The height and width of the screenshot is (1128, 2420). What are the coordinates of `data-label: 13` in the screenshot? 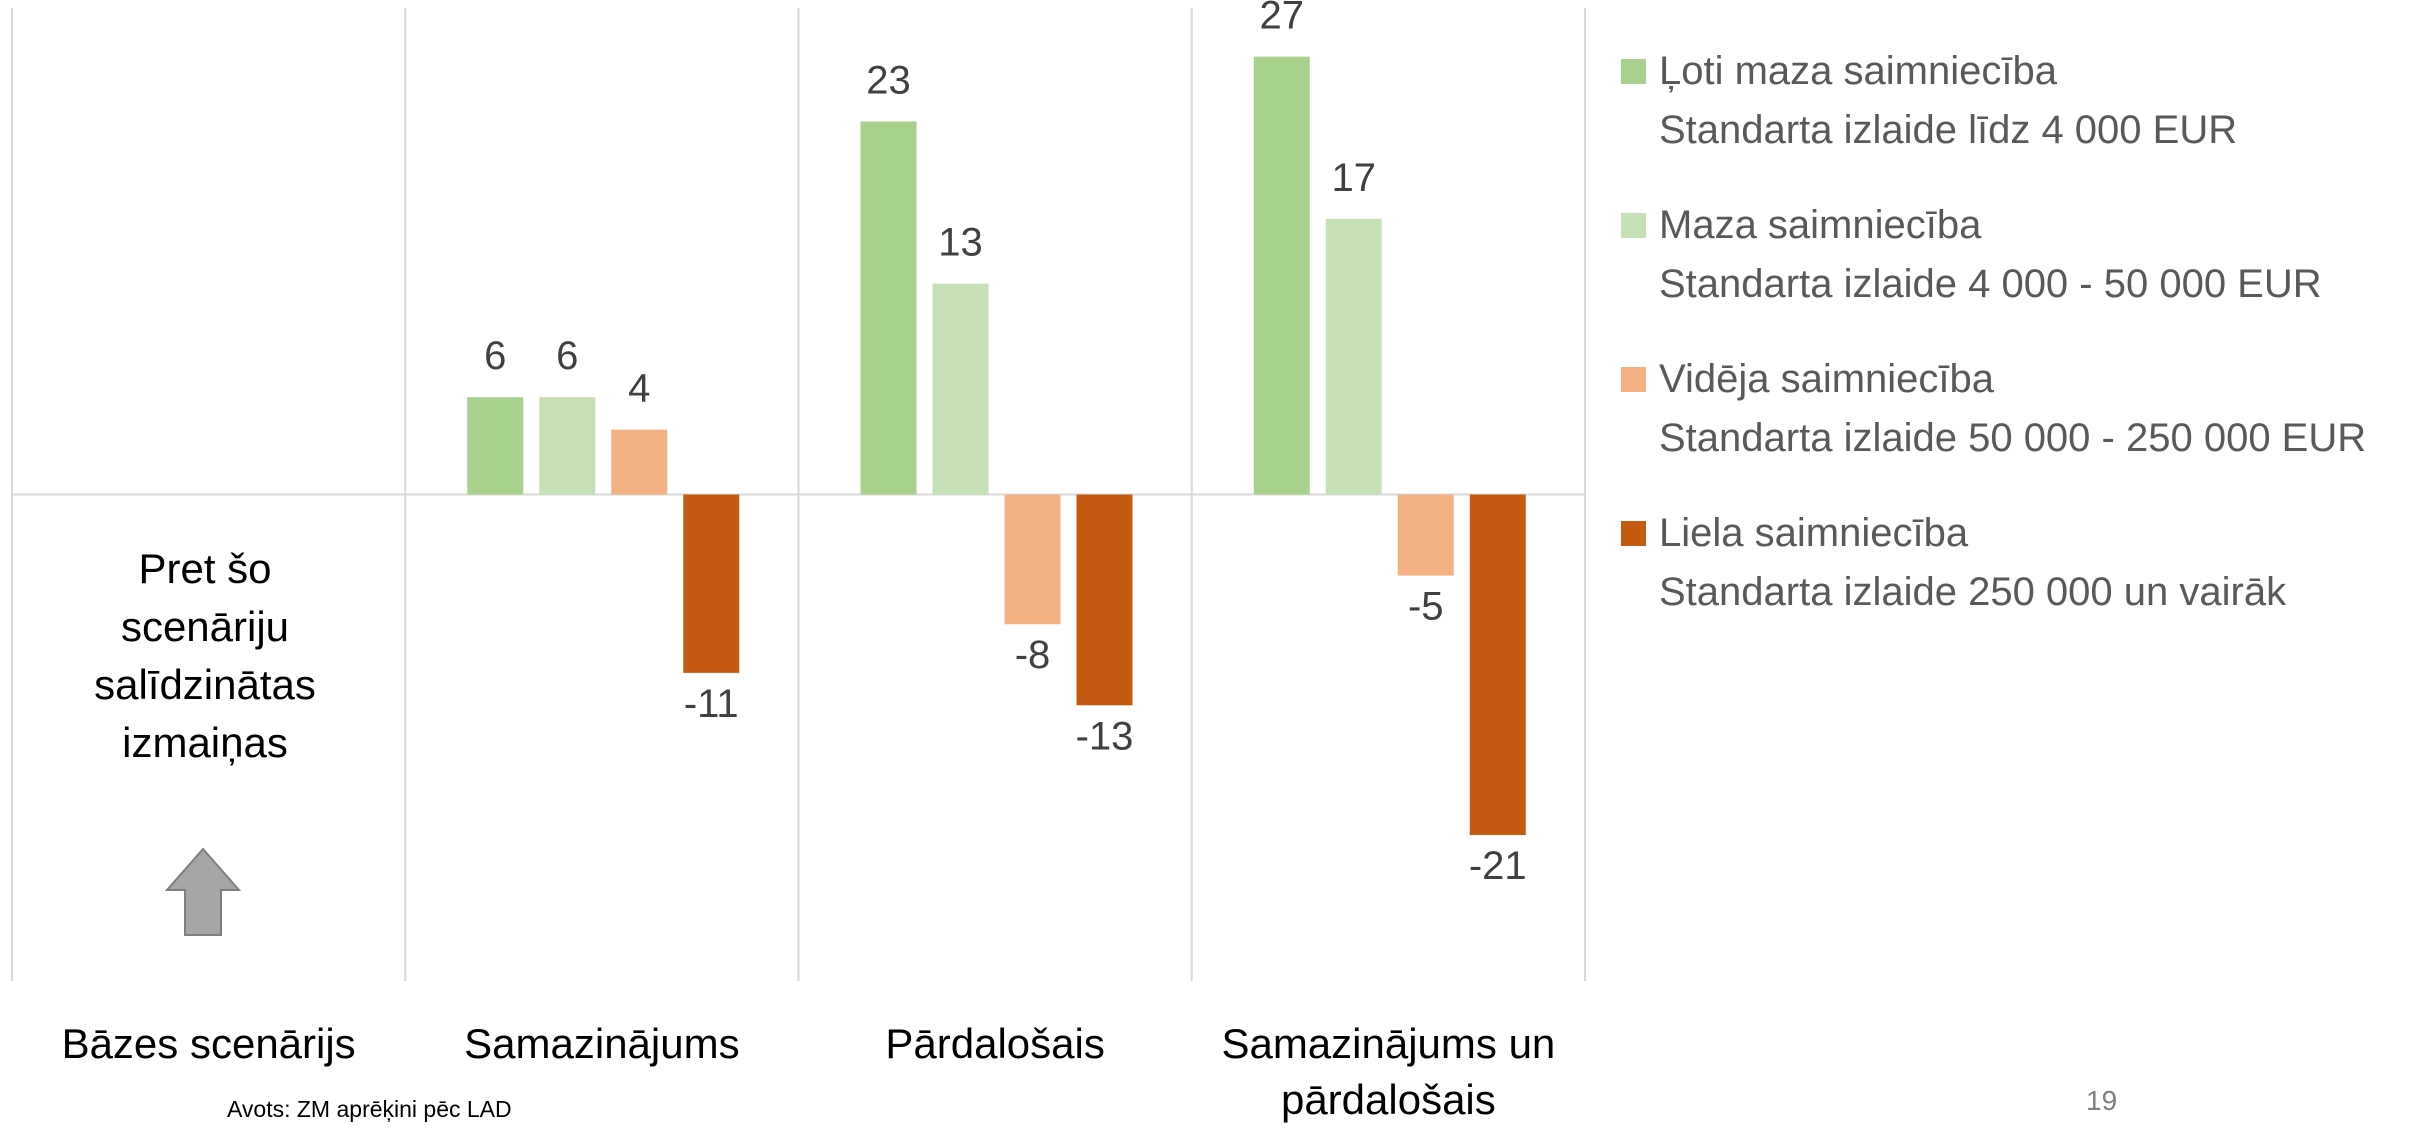 It's located at (960, 243).